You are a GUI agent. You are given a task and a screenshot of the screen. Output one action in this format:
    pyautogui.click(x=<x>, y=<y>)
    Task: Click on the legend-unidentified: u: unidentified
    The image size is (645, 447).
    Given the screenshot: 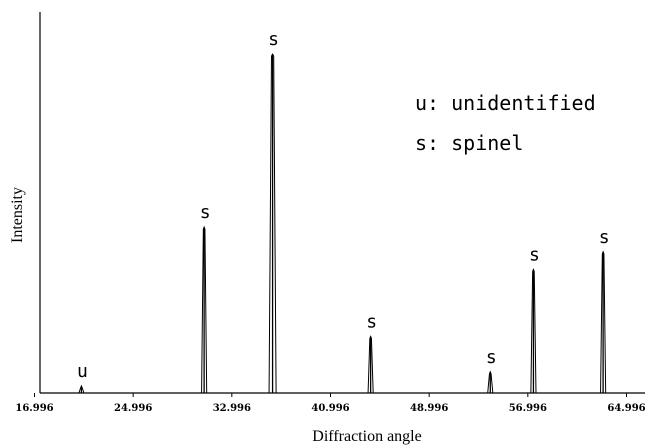 What is the action you would take?
    pyautogui.click(x=505, y=103)
    